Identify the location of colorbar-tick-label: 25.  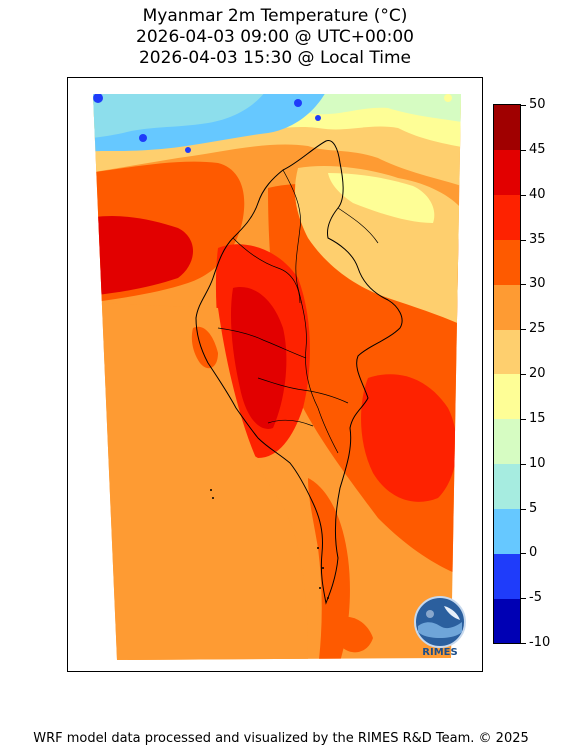
(537, 329).